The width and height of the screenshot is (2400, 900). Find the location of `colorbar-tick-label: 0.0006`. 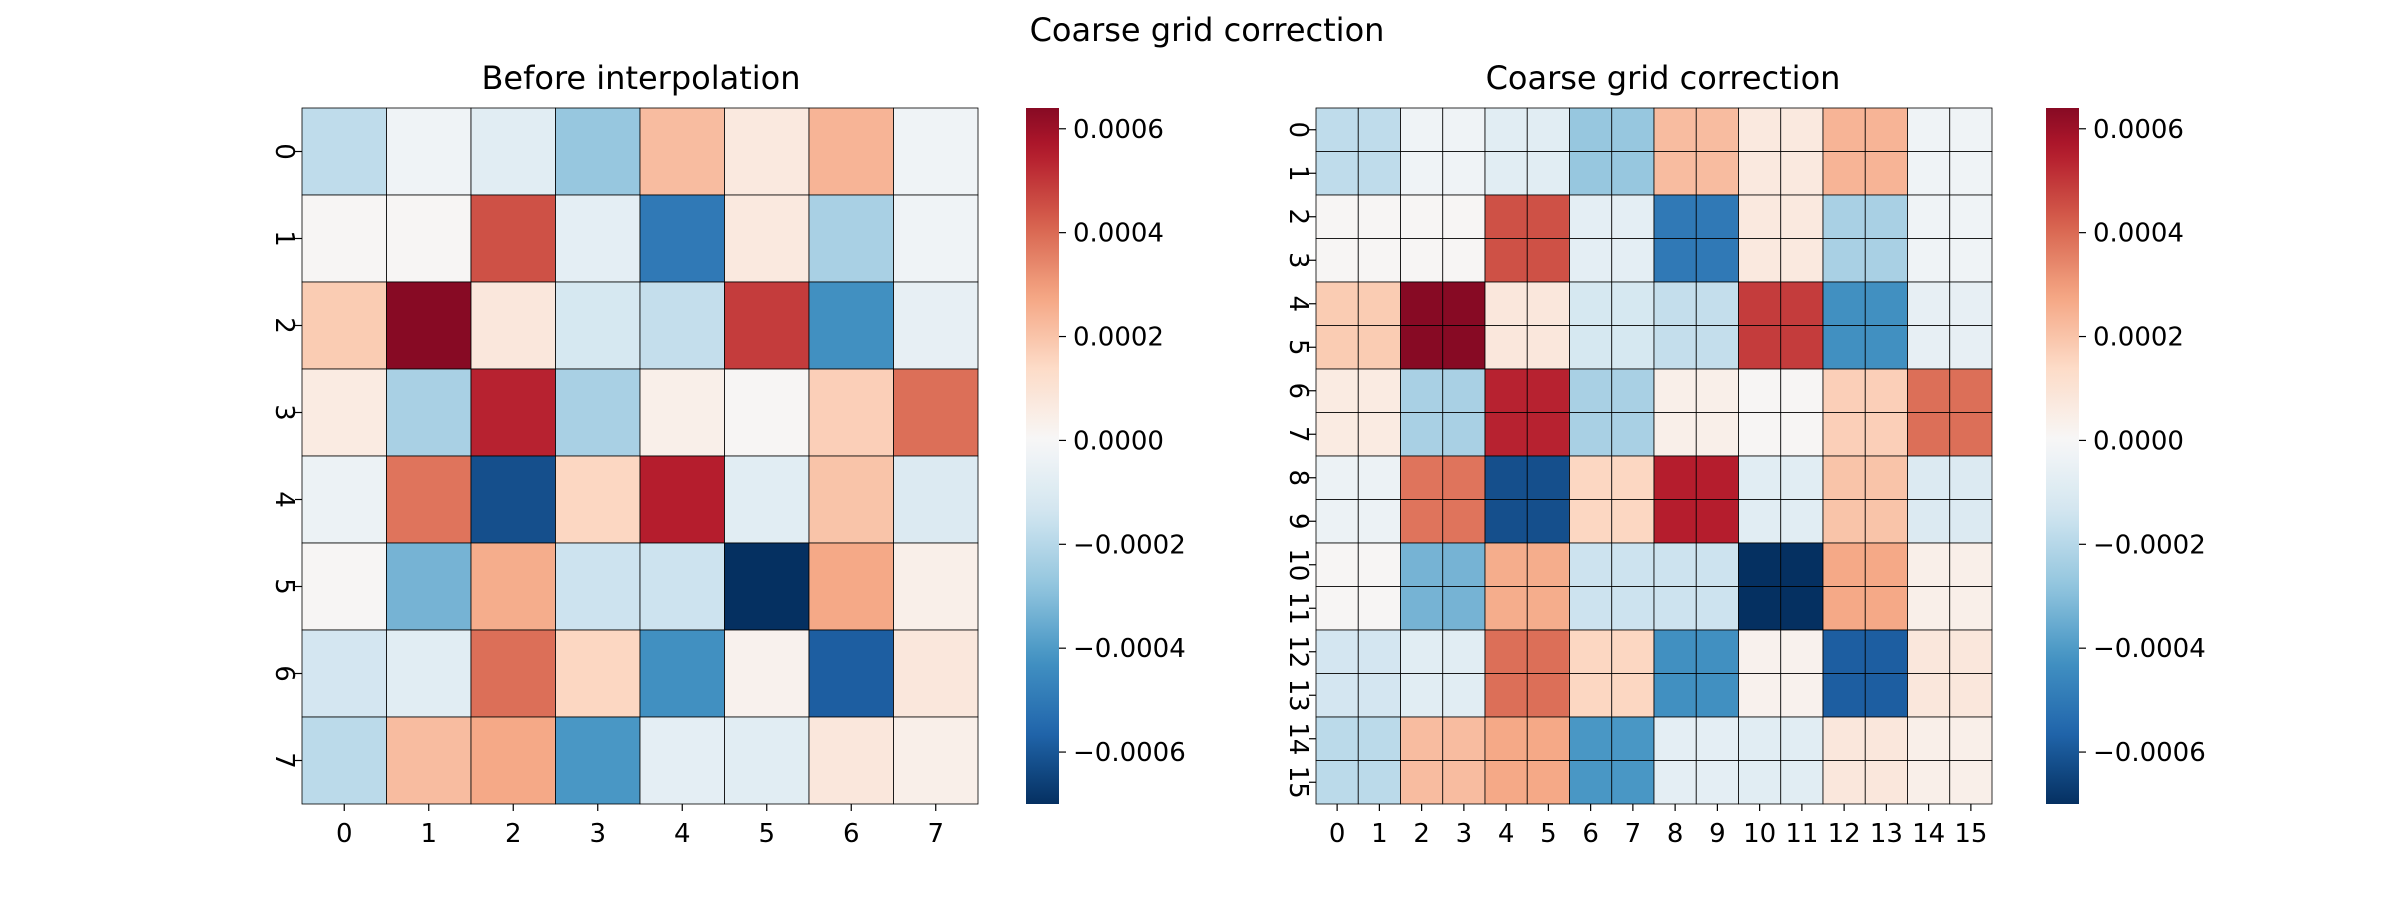

colorbar-tick-label: 0.0006 is located at coordinates (1118, 130).